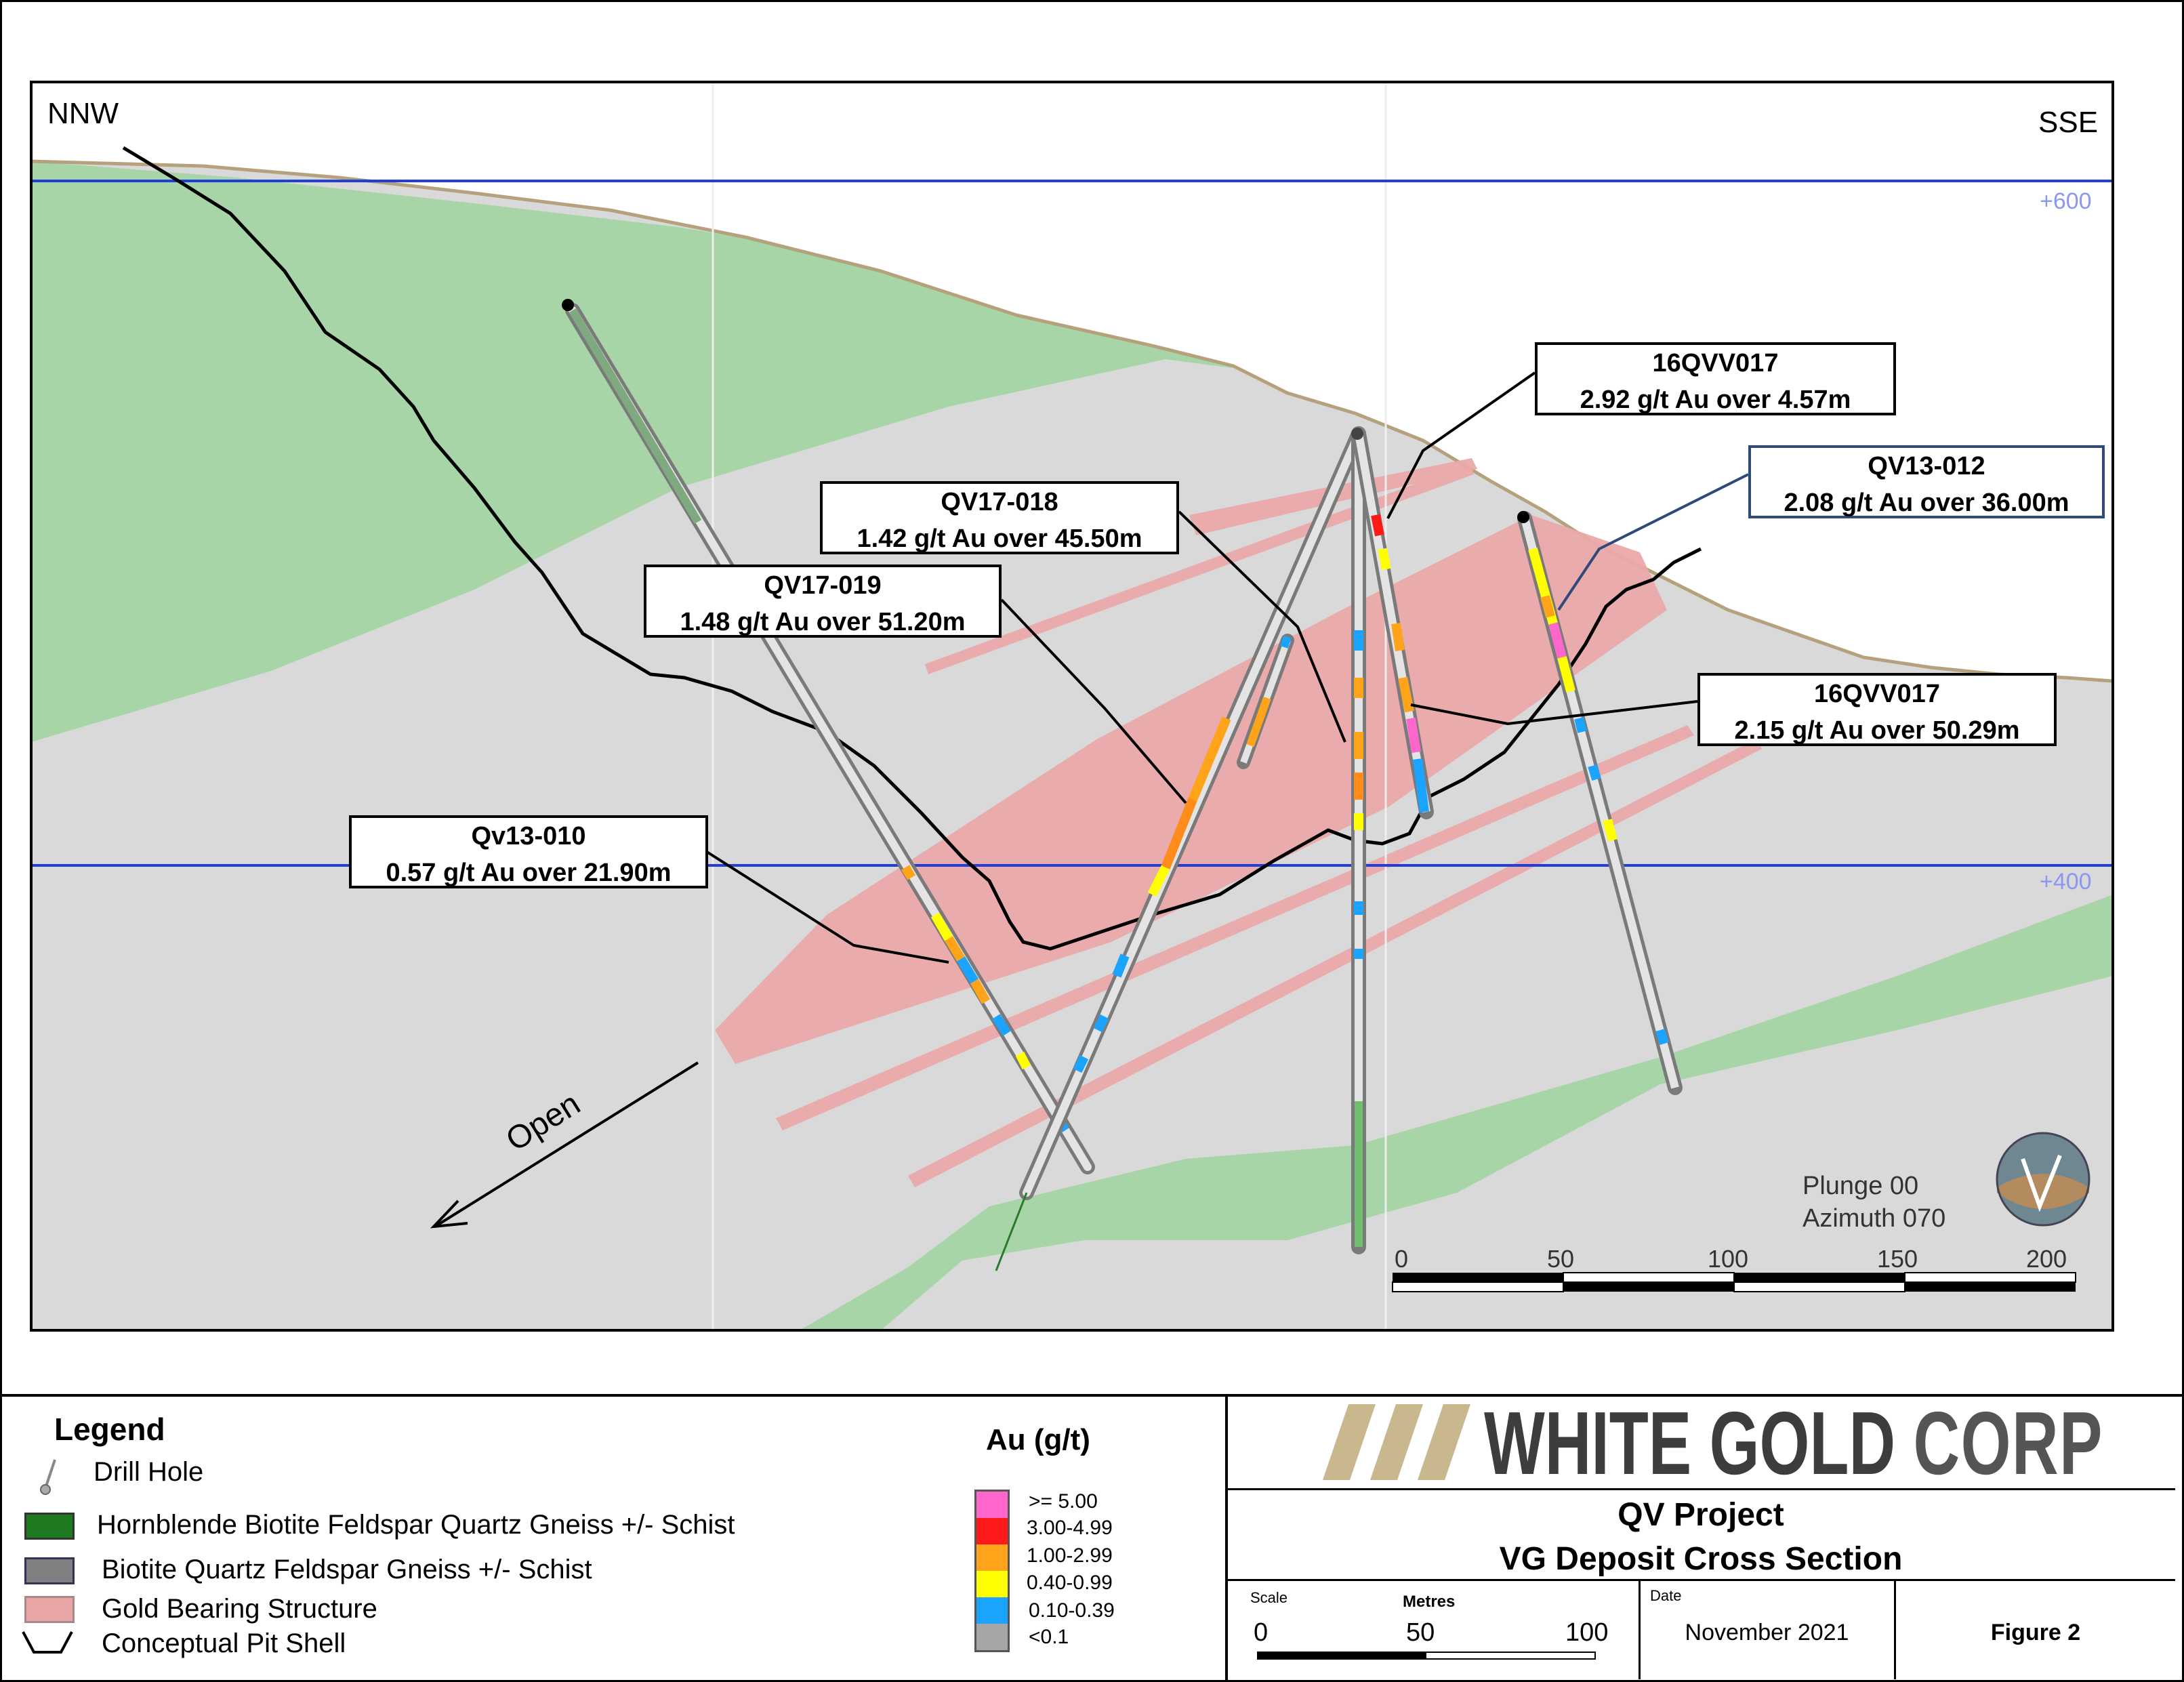  What do you see at coordinates (1877, 709) in the screenshot?
I see `callout-16qvv017-lower: 16QVV017 2.15 g/t Au over 50.29m` at bounding box center [1877, 709].